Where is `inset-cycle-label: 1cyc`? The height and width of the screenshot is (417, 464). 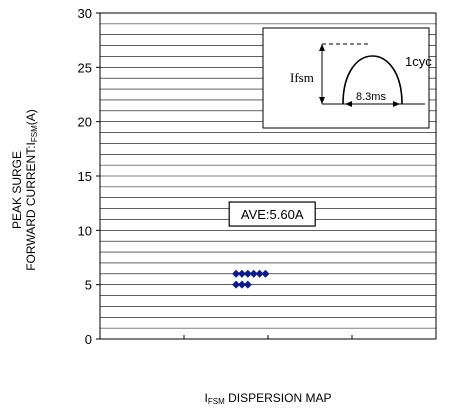 inset-cycle-label: 1cyc is located at coordinates (418, 61).